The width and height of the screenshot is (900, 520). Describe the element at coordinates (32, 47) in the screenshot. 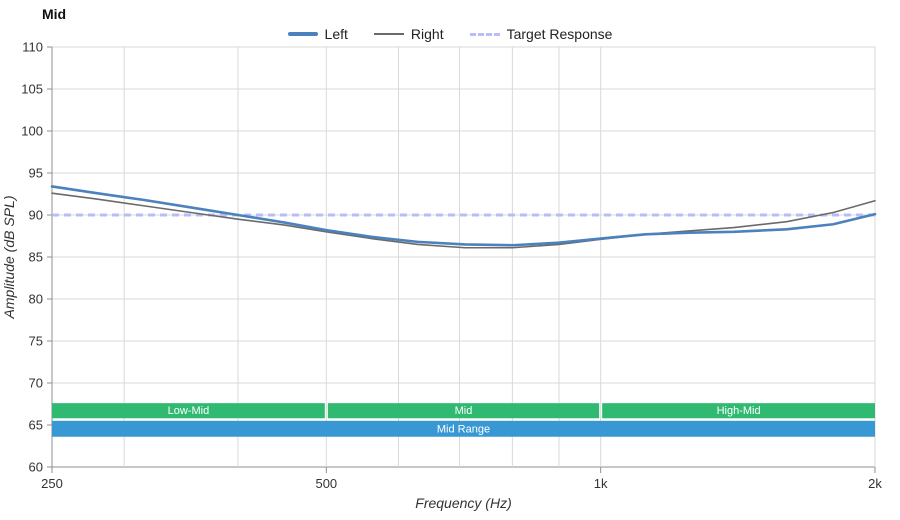

I see `y-tick-label: 110` at that location.